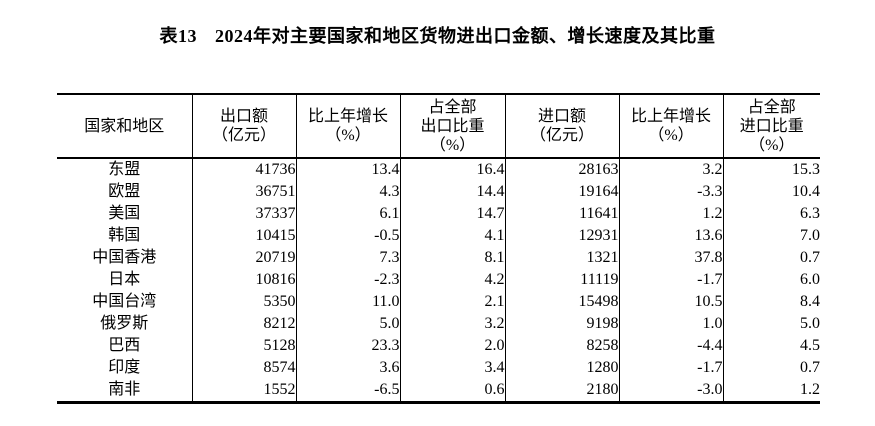 Image resolution: width=875 pixels, height=426 pixels. I want to click on table-row: 日本 10816 -2.3 4.2 11119 -1.7 6.0, so click(438, 280).